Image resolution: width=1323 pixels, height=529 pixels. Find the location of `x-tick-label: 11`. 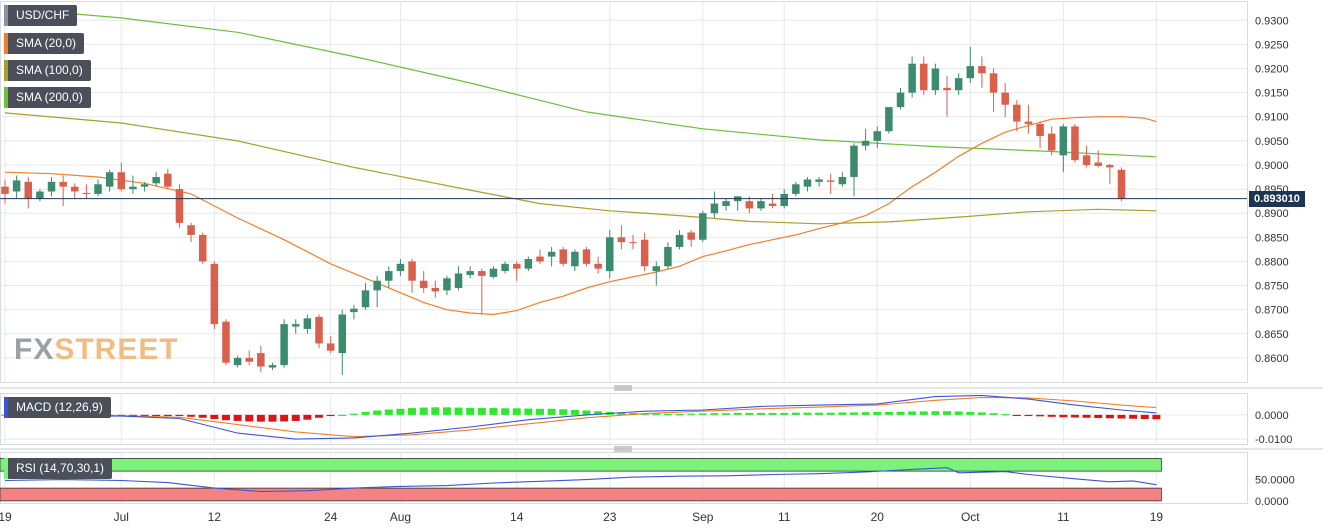

x-tick-label: 11 is located at coordinates (784, 517).